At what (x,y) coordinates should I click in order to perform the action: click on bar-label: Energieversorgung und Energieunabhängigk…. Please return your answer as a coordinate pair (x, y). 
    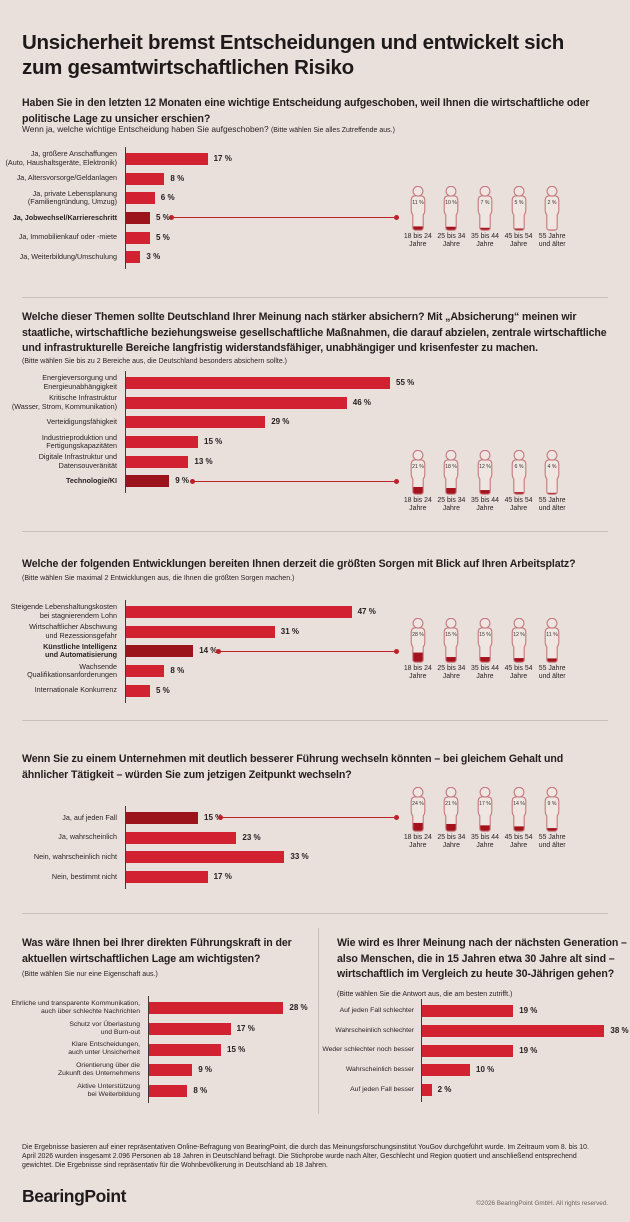
    Looking at the image, I should click on (79, 382).